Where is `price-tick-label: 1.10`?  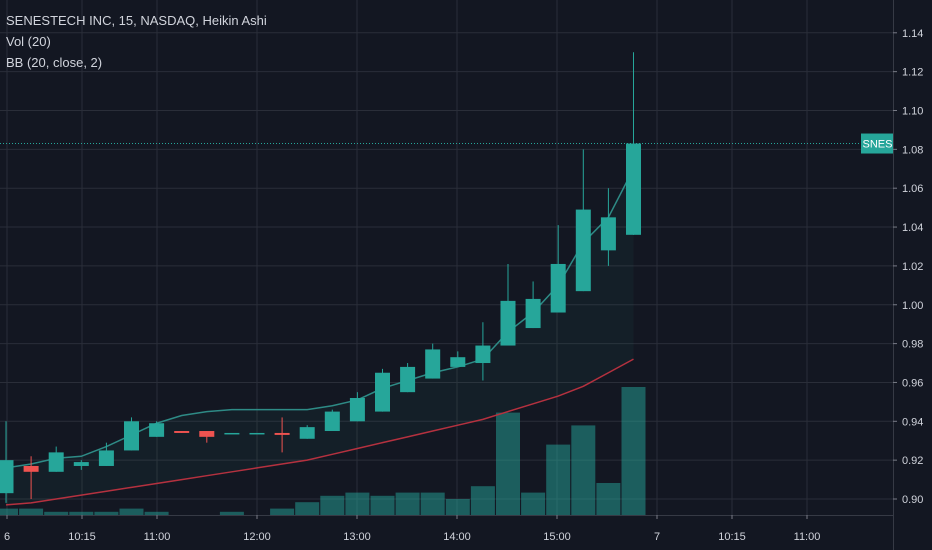 price-tick-label: 1.10 is located at coordinates (912, 112).